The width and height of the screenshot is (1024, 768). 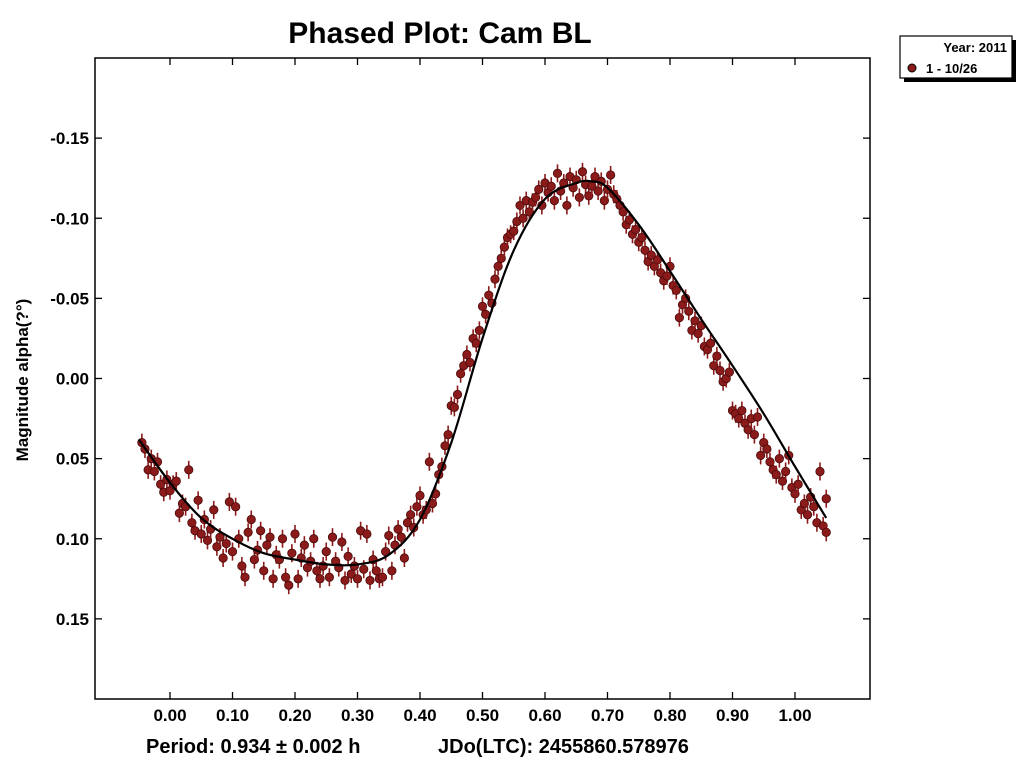 I want to click on y-tick-label: 0.10, so click(x=72, y=539).